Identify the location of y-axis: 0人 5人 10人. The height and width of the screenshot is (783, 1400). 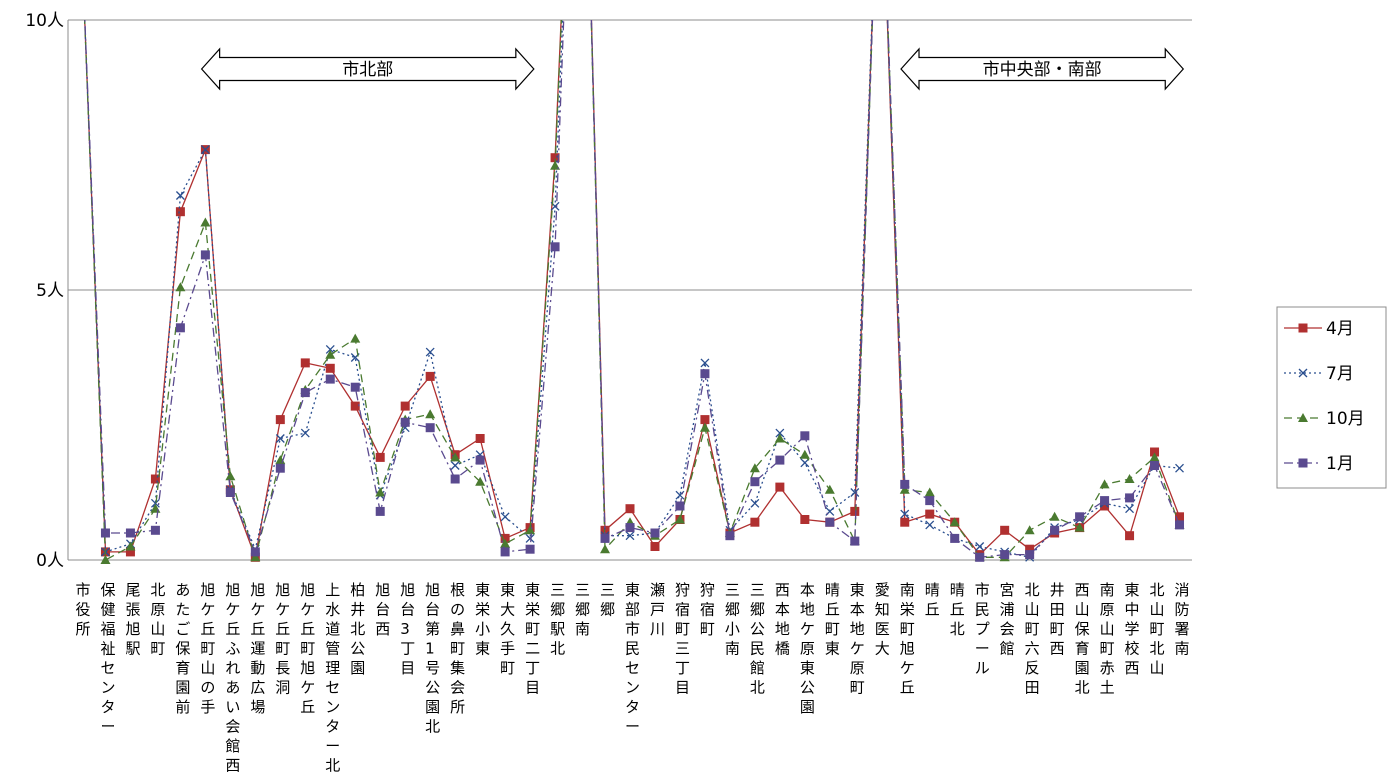
(47, 291).